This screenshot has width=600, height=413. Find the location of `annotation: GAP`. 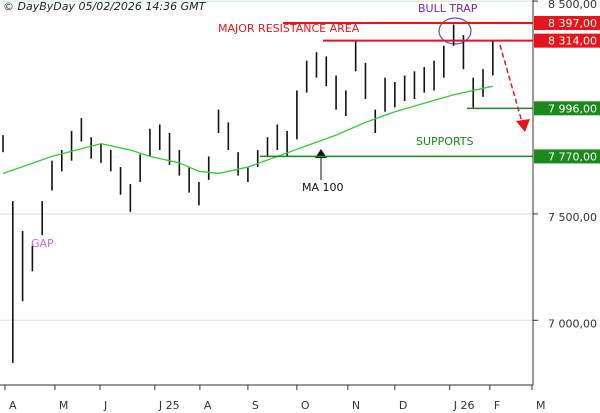

annotation: GAP is located at coordinates (42, 243).